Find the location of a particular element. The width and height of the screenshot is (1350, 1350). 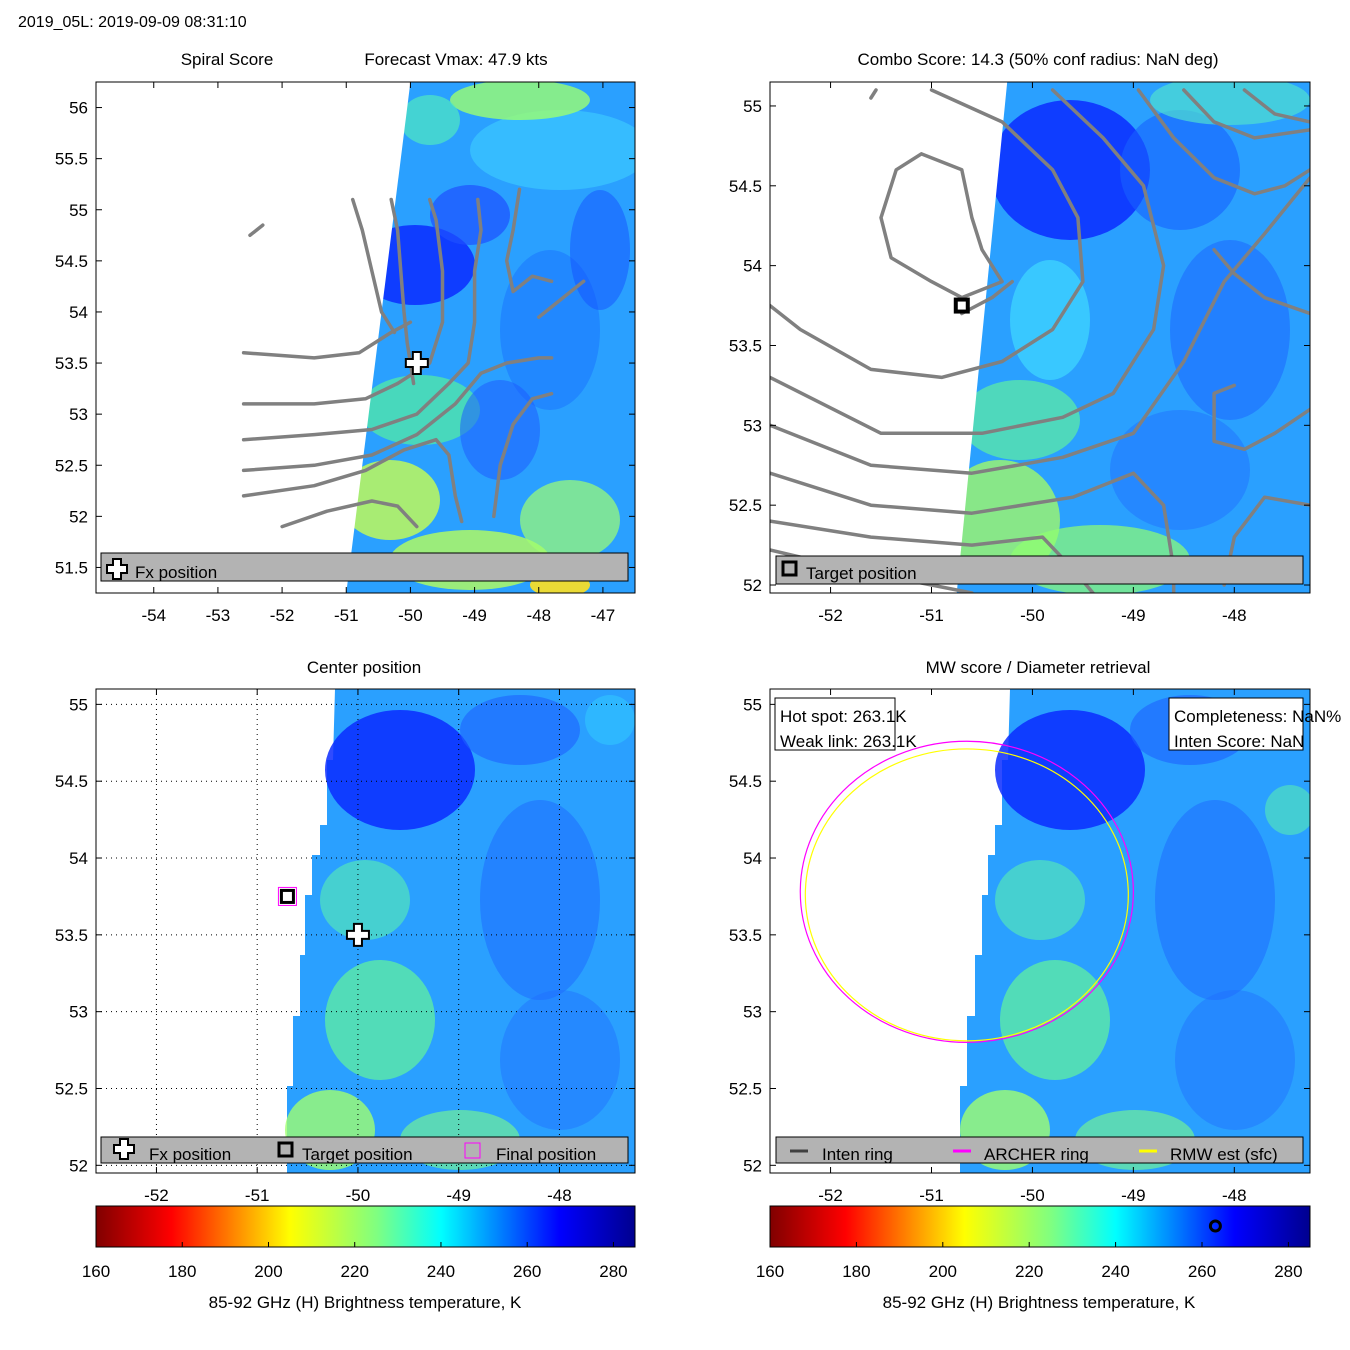

center-legend-plus-icon is located at coordinates (124, 1149).